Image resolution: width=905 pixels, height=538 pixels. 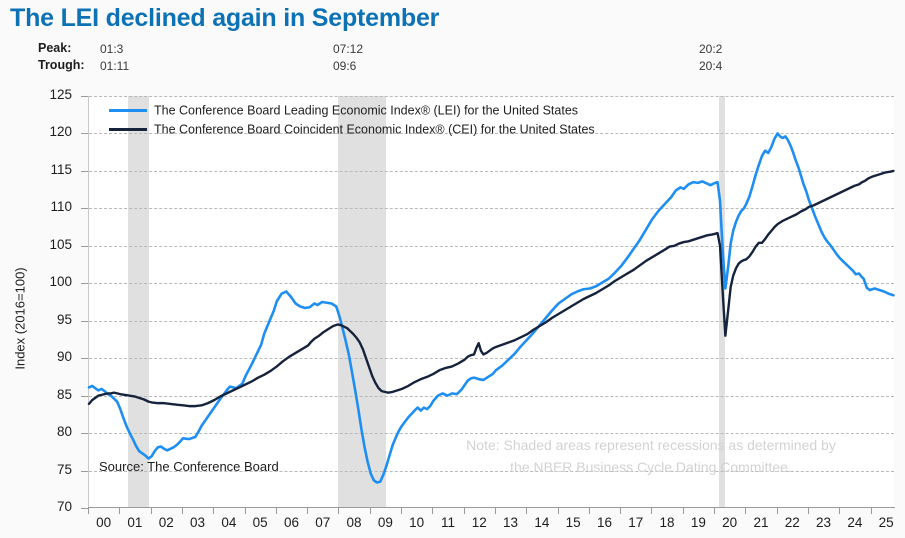 What do you see at coordinates (64, 506) in the screenshot?
I see `y-tick-label: 70` at bounding box center [64, 506].